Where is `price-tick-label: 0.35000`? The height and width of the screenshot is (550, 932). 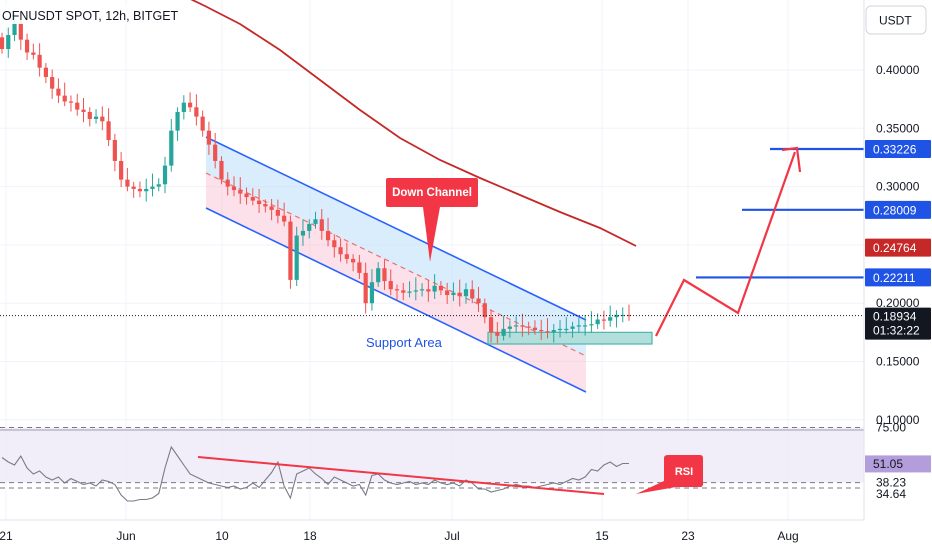 price-tick-label: 0.35000 is located at coordinates (898, 128).